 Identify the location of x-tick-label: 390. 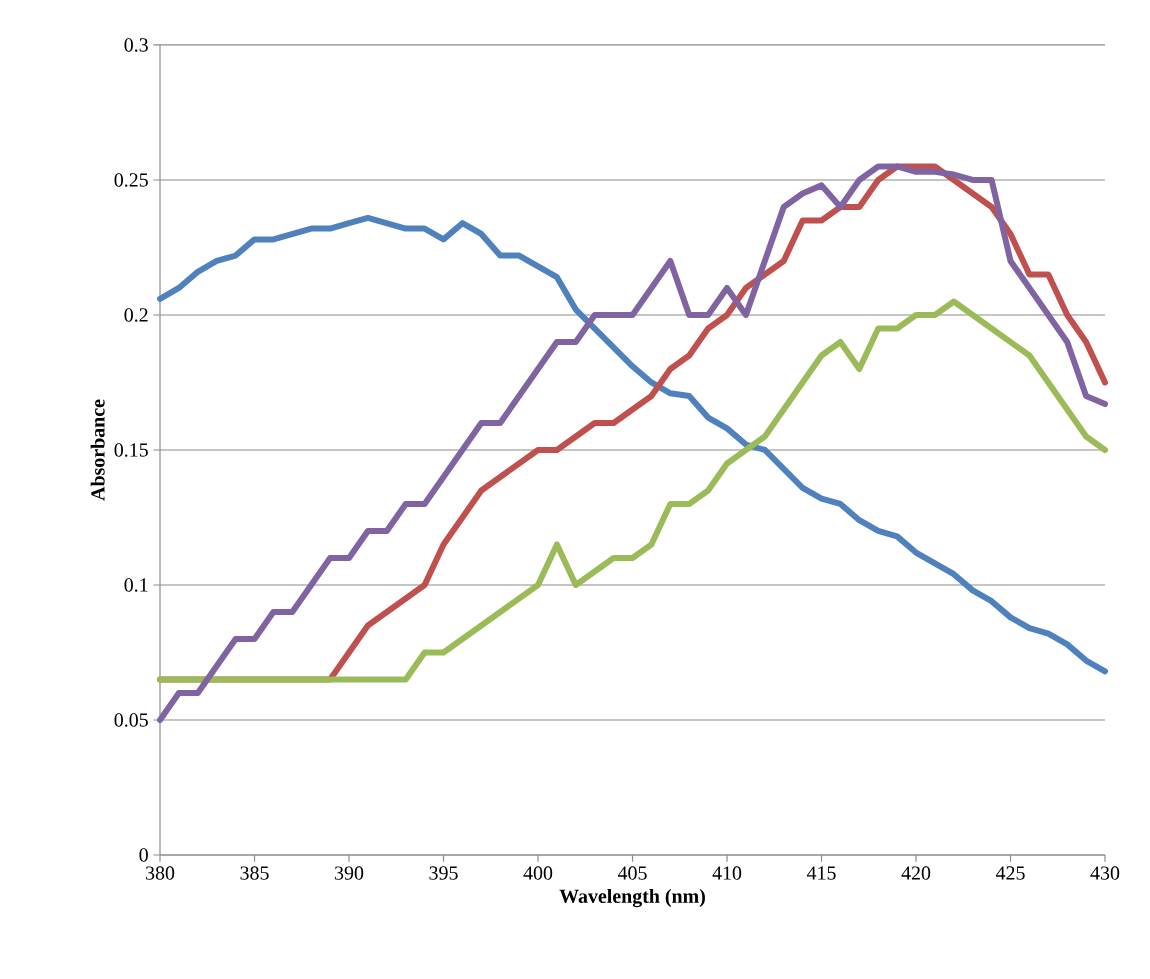
(349, 873).